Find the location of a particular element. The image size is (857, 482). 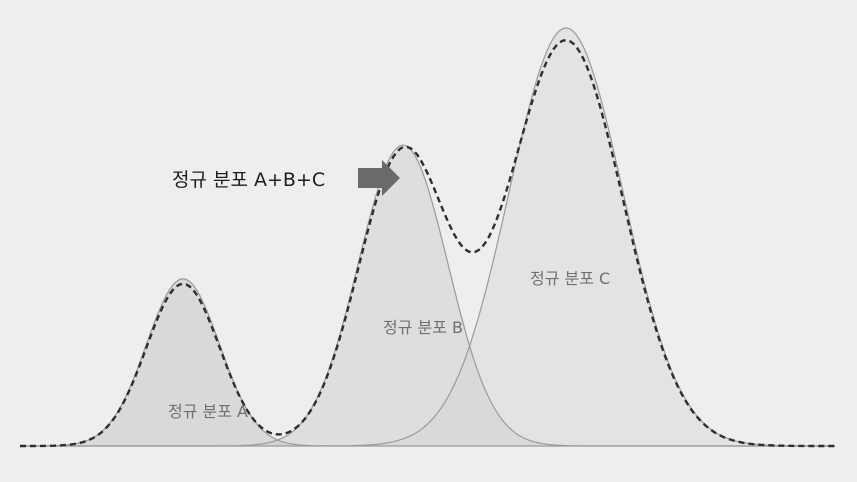

sum-label: 정규 분포 A+B+C is located at coordinates (248, 180).